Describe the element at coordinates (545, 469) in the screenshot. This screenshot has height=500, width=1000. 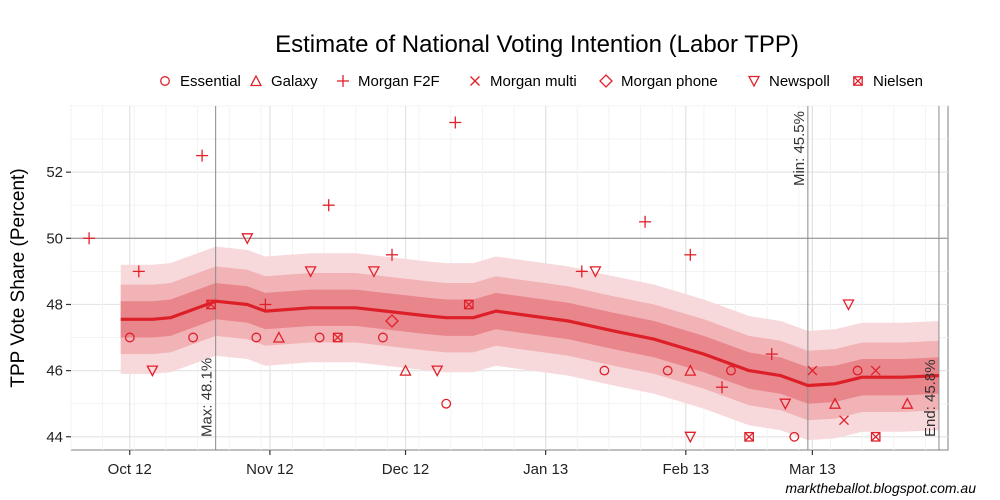
I see `x-tick-label: Jan 13` at that location.